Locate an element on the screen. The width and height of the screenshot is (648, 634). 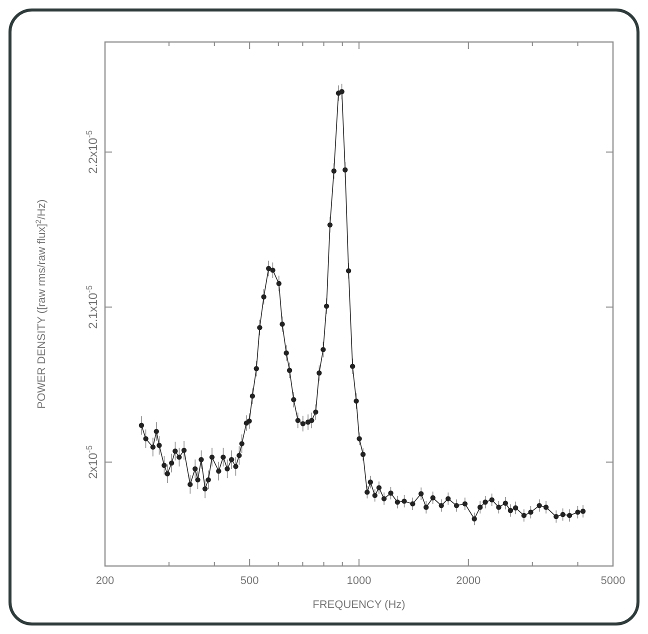
x-tick-label: 200 is located at coordinates (105, 581).